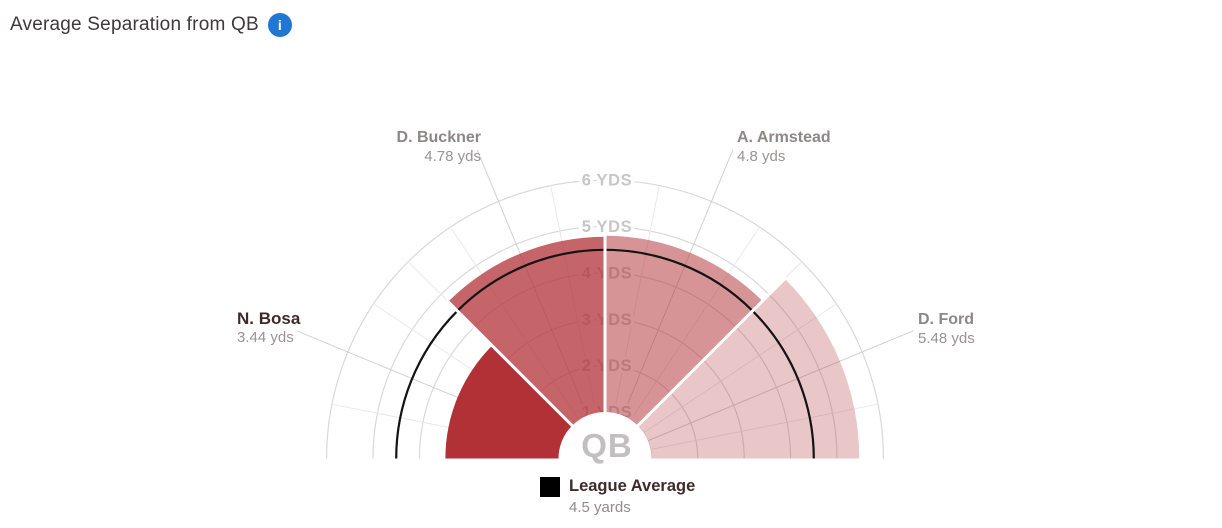 The width and height of the screenshot is (1222, 528). I want to click on qb-hub, so click(605, 458).